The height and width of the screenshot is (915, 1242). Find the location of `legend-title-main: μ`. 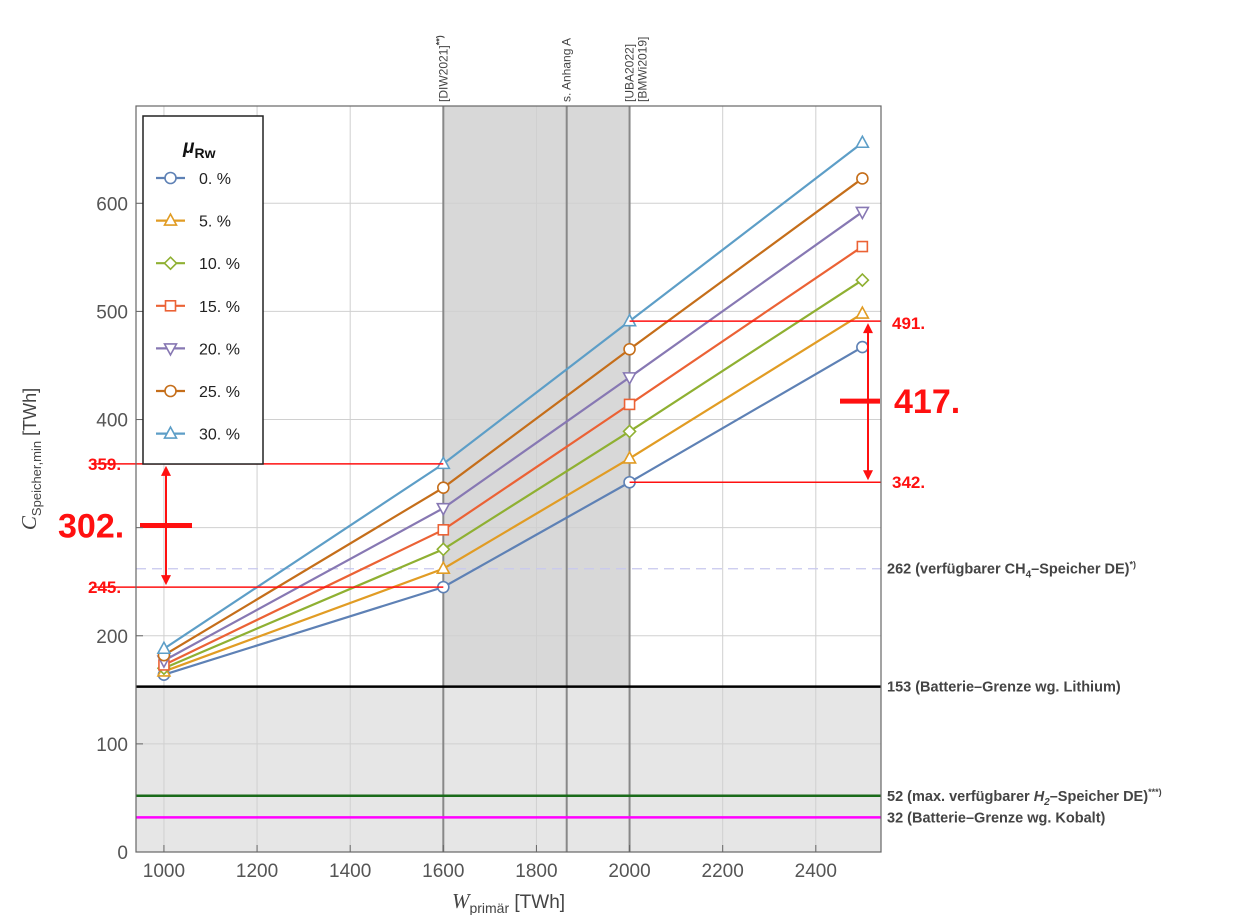

legend-title-main: μ is located at coordinates (188, 147).